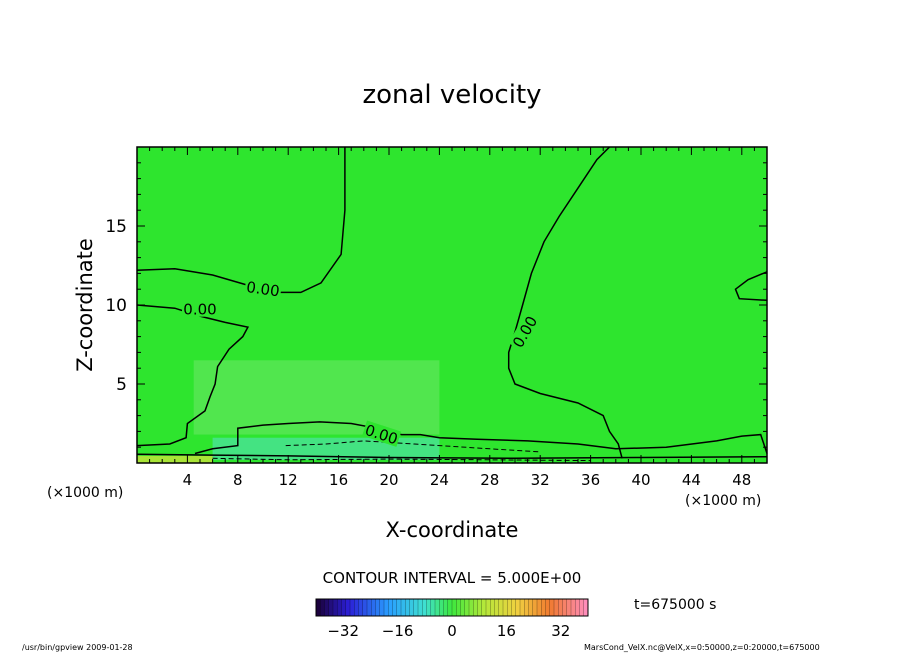  I want to click on colorbar-frame, so click(452, 607).